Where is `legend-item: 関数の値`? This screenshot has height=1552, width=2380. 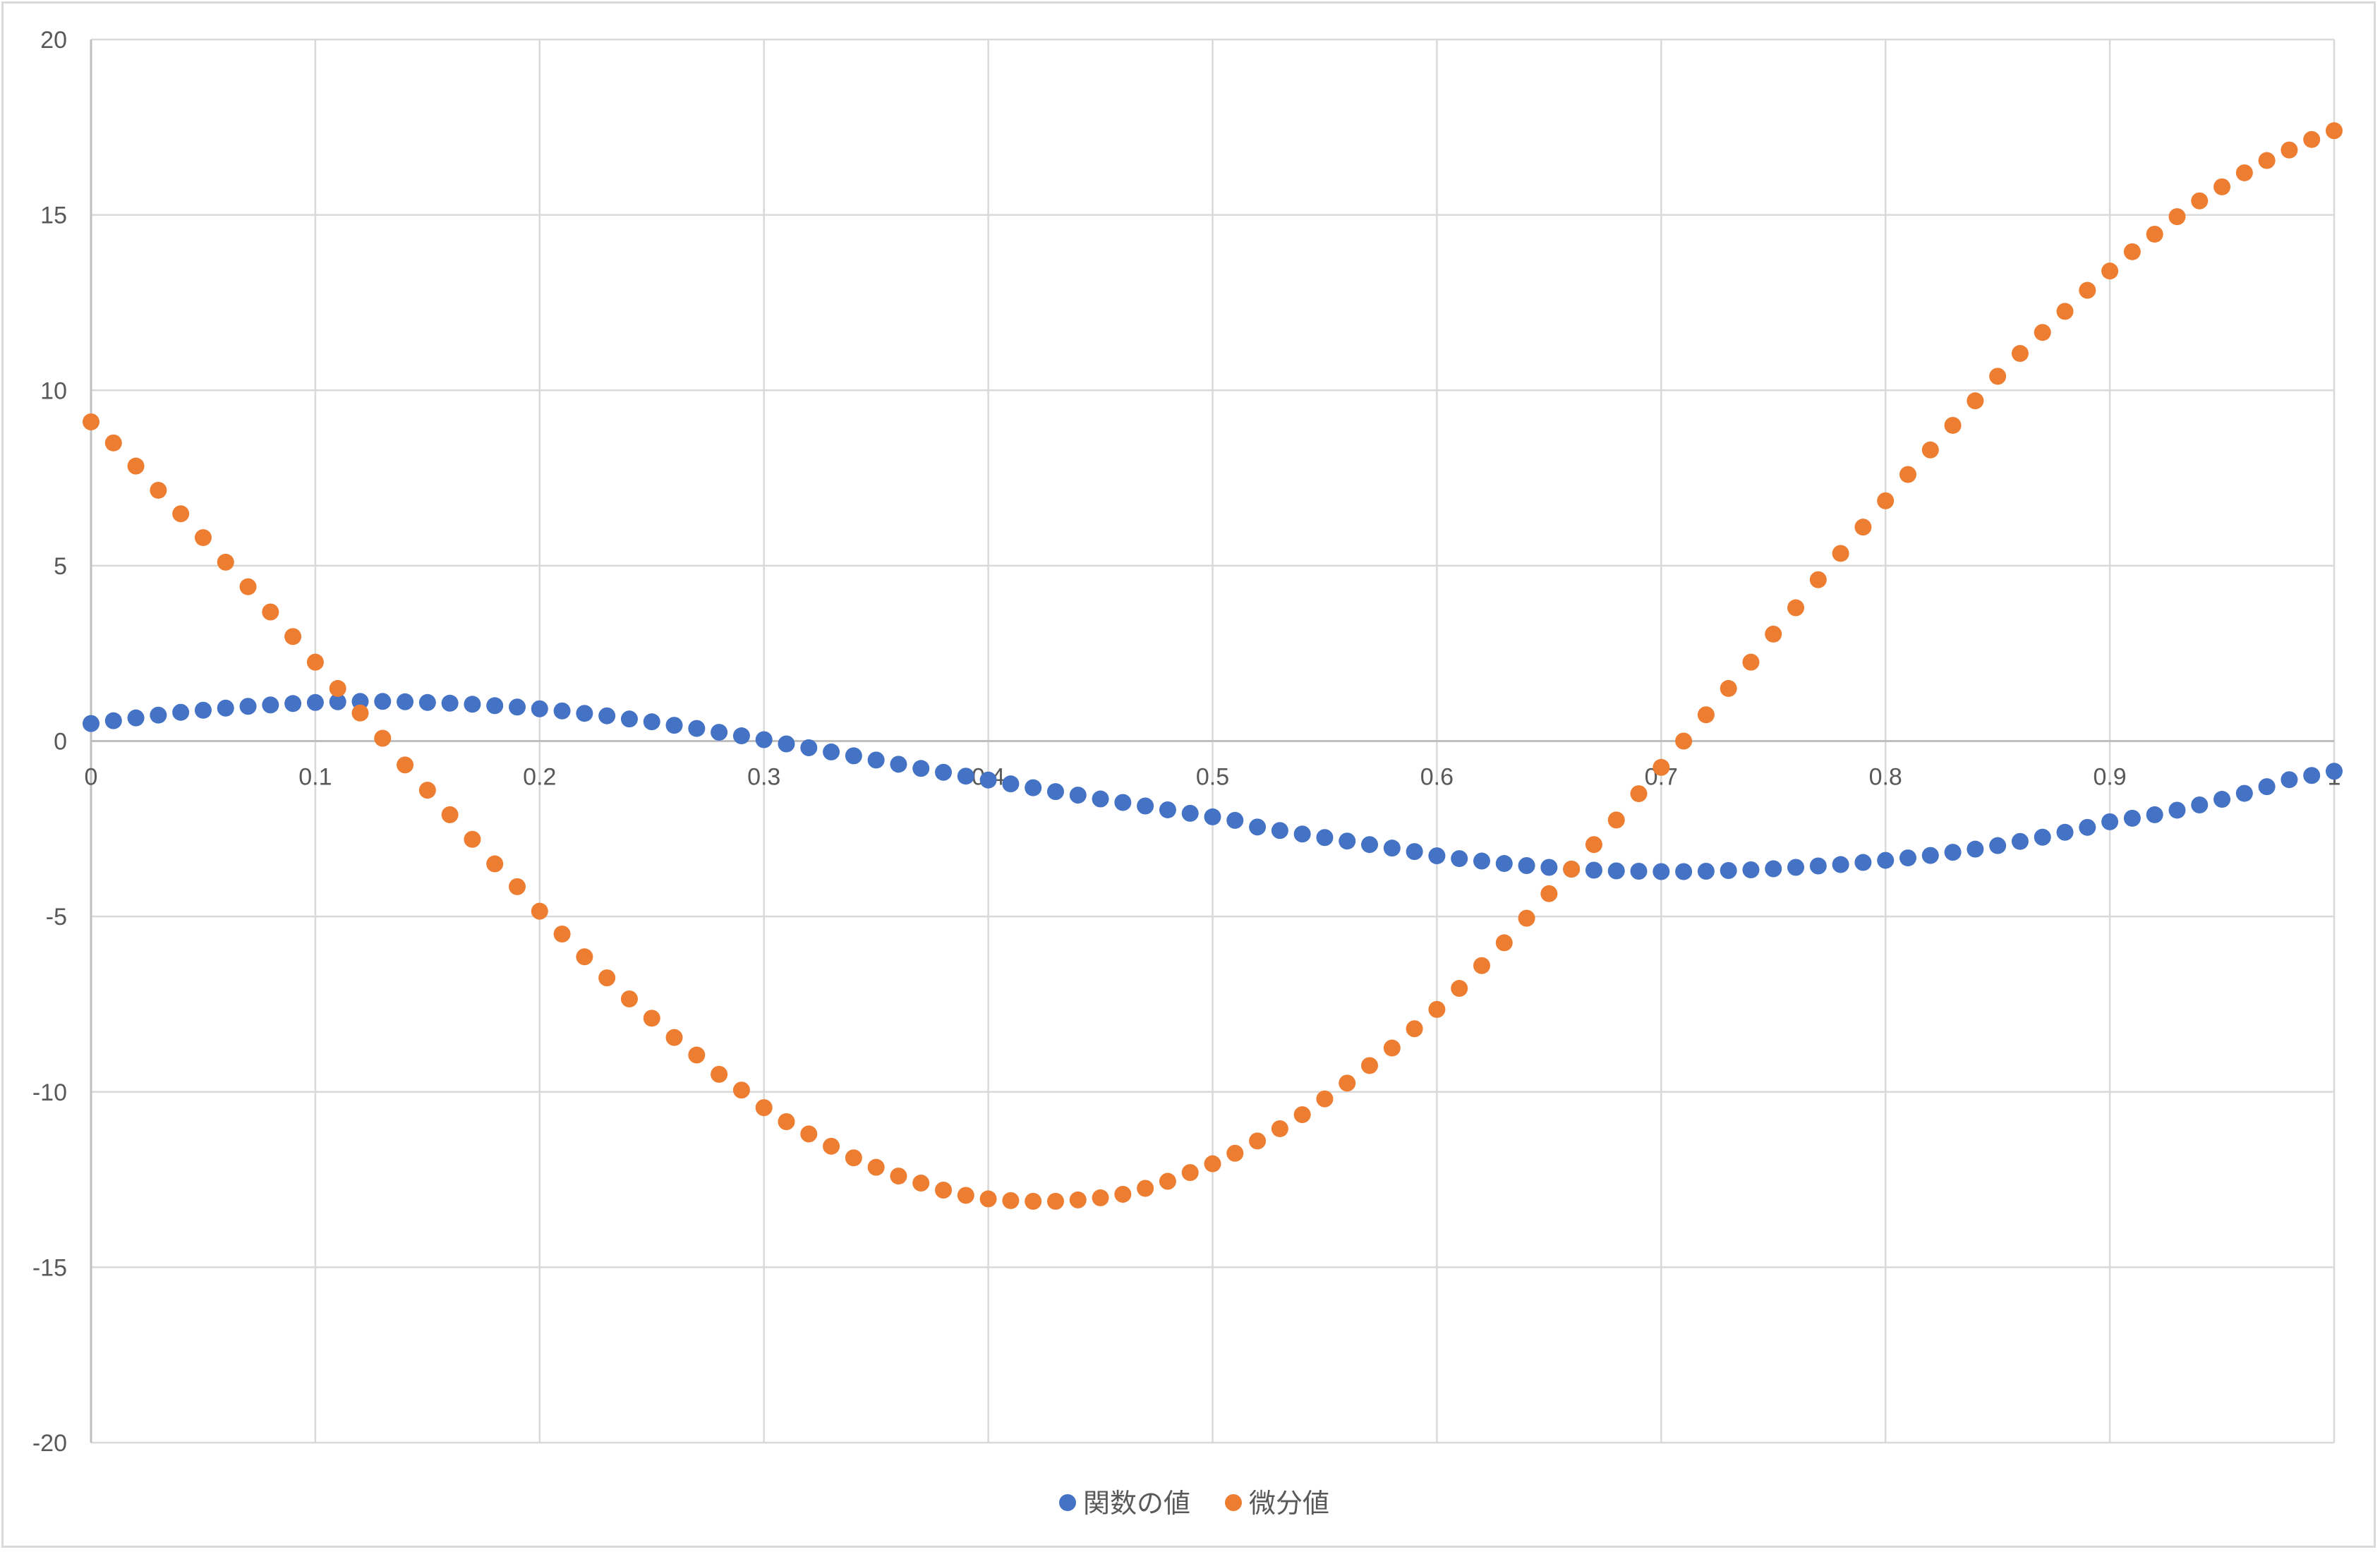
legend-item: 関数の値 is located at coordinates (1124, 1503).